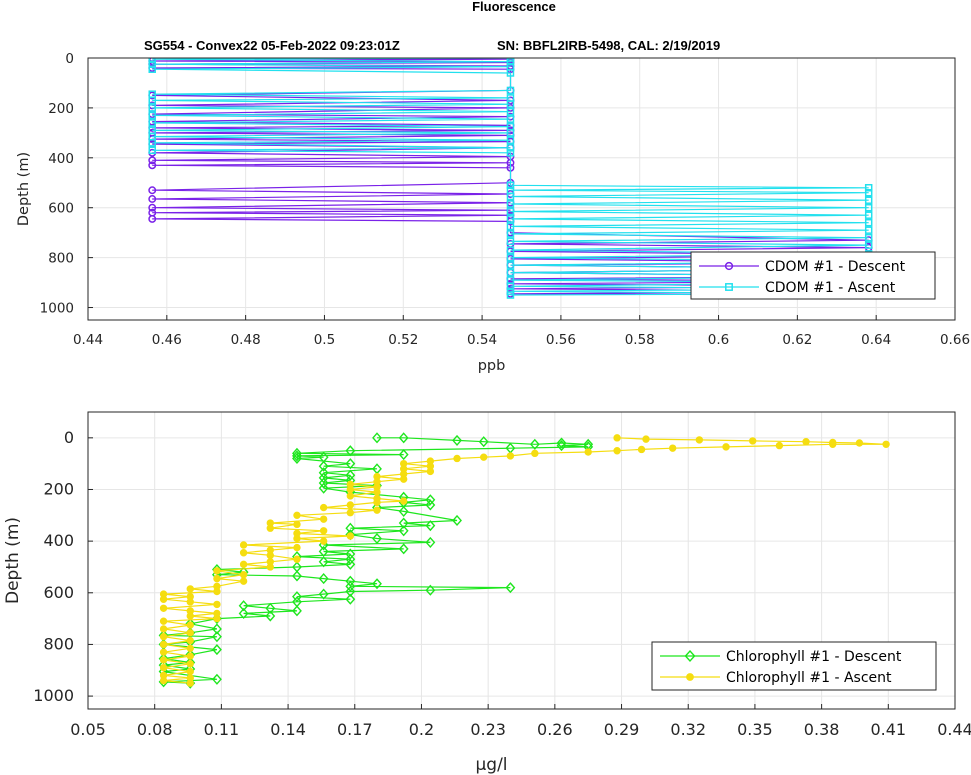 The width and height of the screenshot is (971, 775). Describe the element at coordinates (813, 275) in the screenshot. I see `legend: CDOM #1 - Descent CDOM #1 - Ascent` at that location.